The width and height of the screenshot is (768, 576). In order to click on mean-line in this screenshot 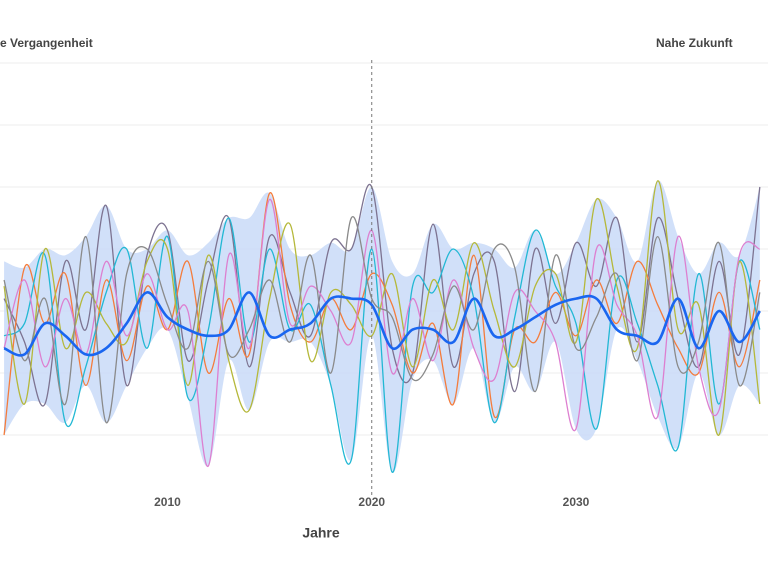, I will do `click(382, 324)`.